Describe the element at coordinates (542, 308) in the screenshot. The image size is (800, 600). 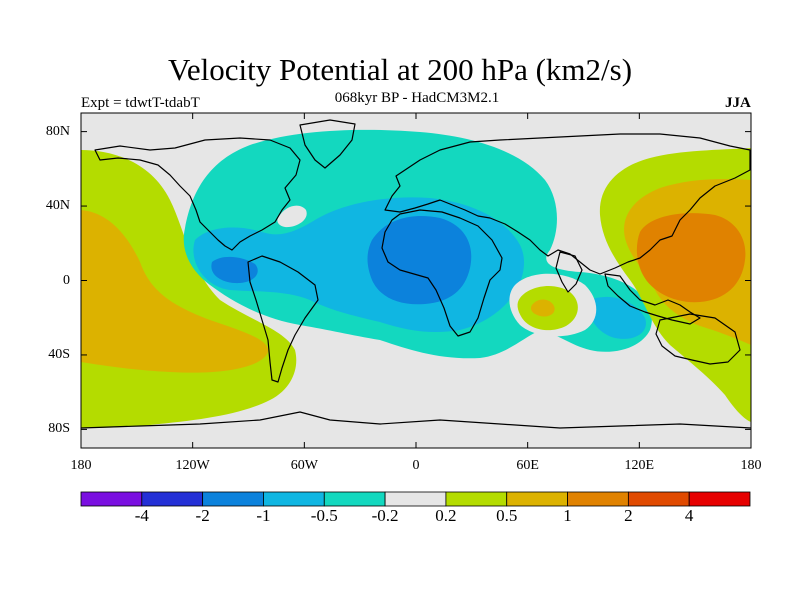
I see `contour-indian-positive-inner` at that location.